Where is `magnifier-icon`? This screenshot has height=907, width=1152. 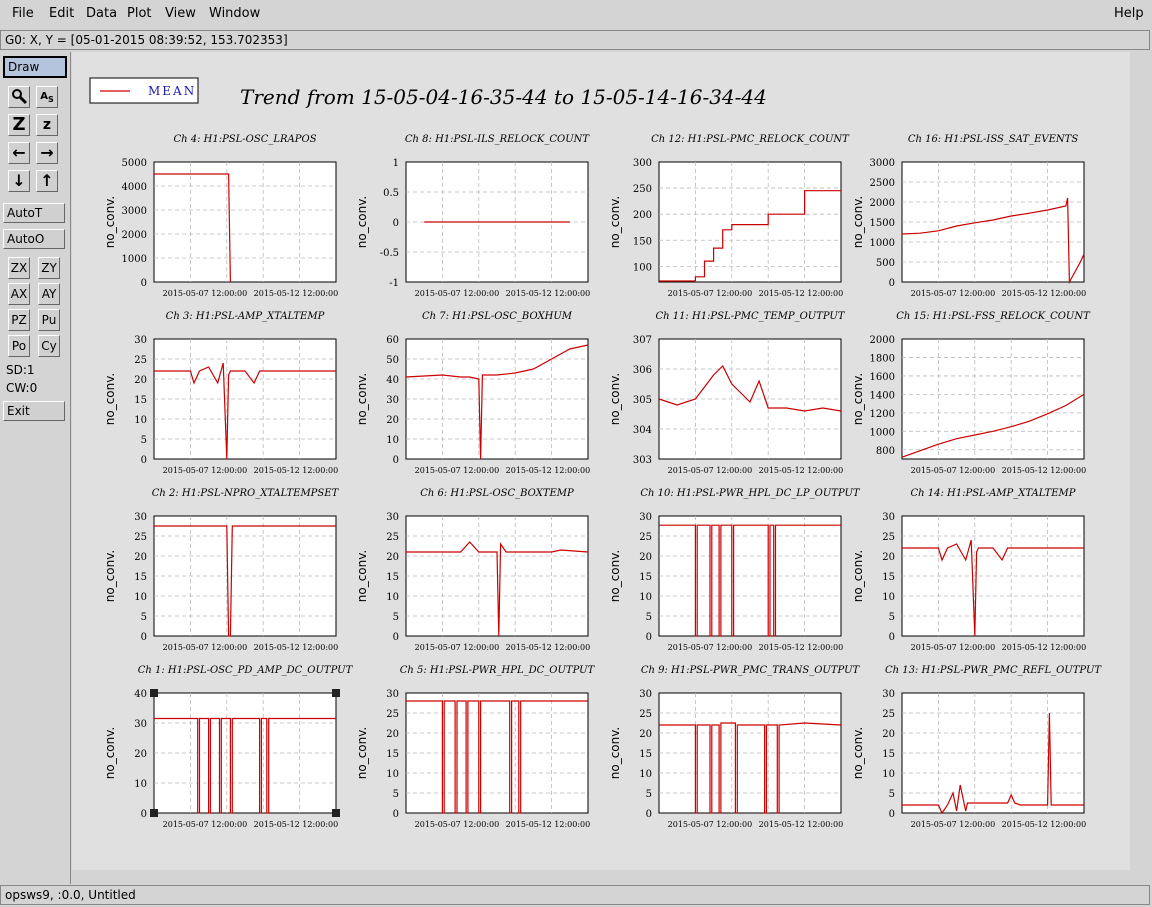 magnifier-icon is located at coordinates (20, 97).